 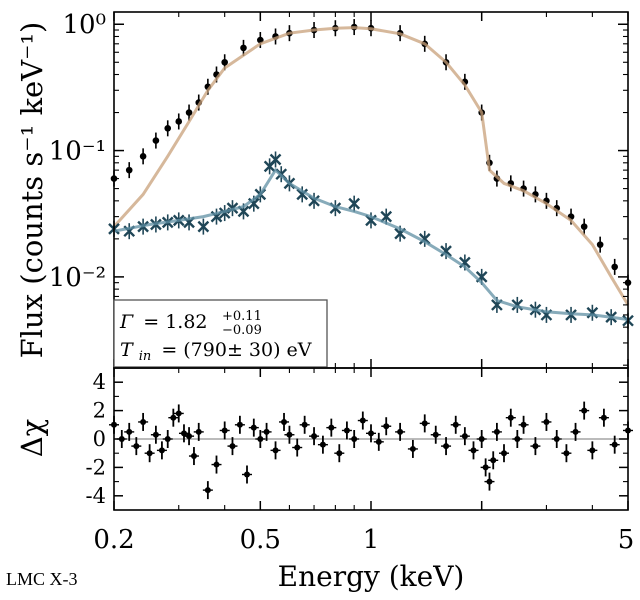 I want to click on residual-y-tick-label: -2, so click(x=96, y=467).